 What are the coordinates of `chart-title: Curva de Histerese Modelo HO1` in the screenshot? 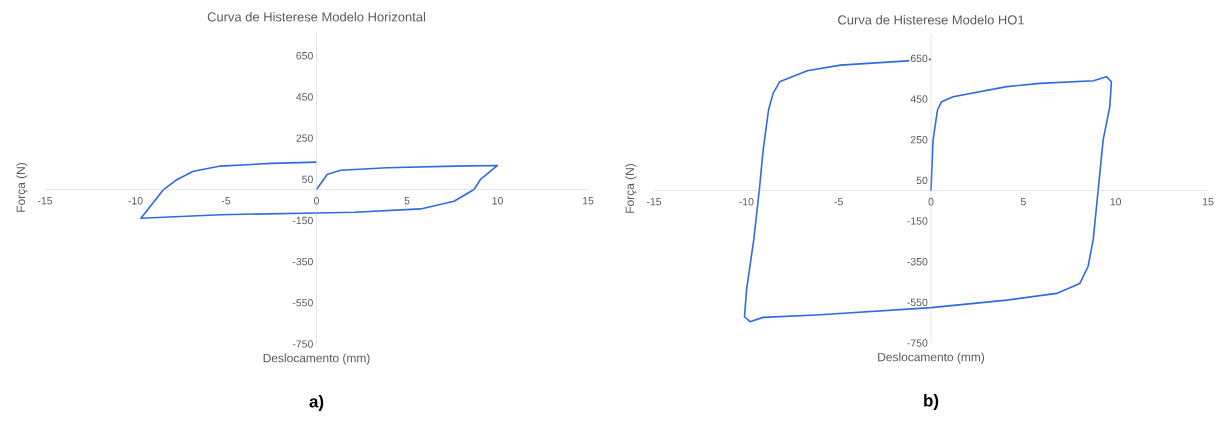 It's located at (931, 19).